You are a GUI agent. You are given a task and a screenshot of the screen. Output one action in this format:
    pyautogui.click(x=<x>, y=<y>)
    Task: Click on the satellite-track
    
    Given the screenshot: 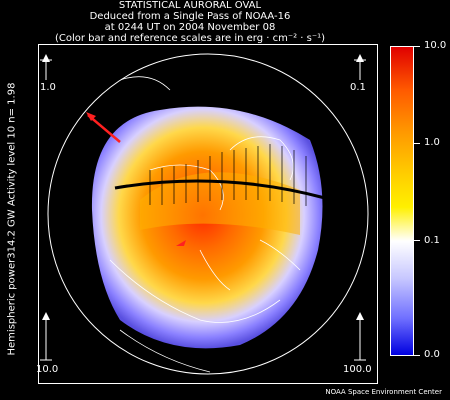 What is the action you would take?
    pyautogui.click(x=220, y=175)
    